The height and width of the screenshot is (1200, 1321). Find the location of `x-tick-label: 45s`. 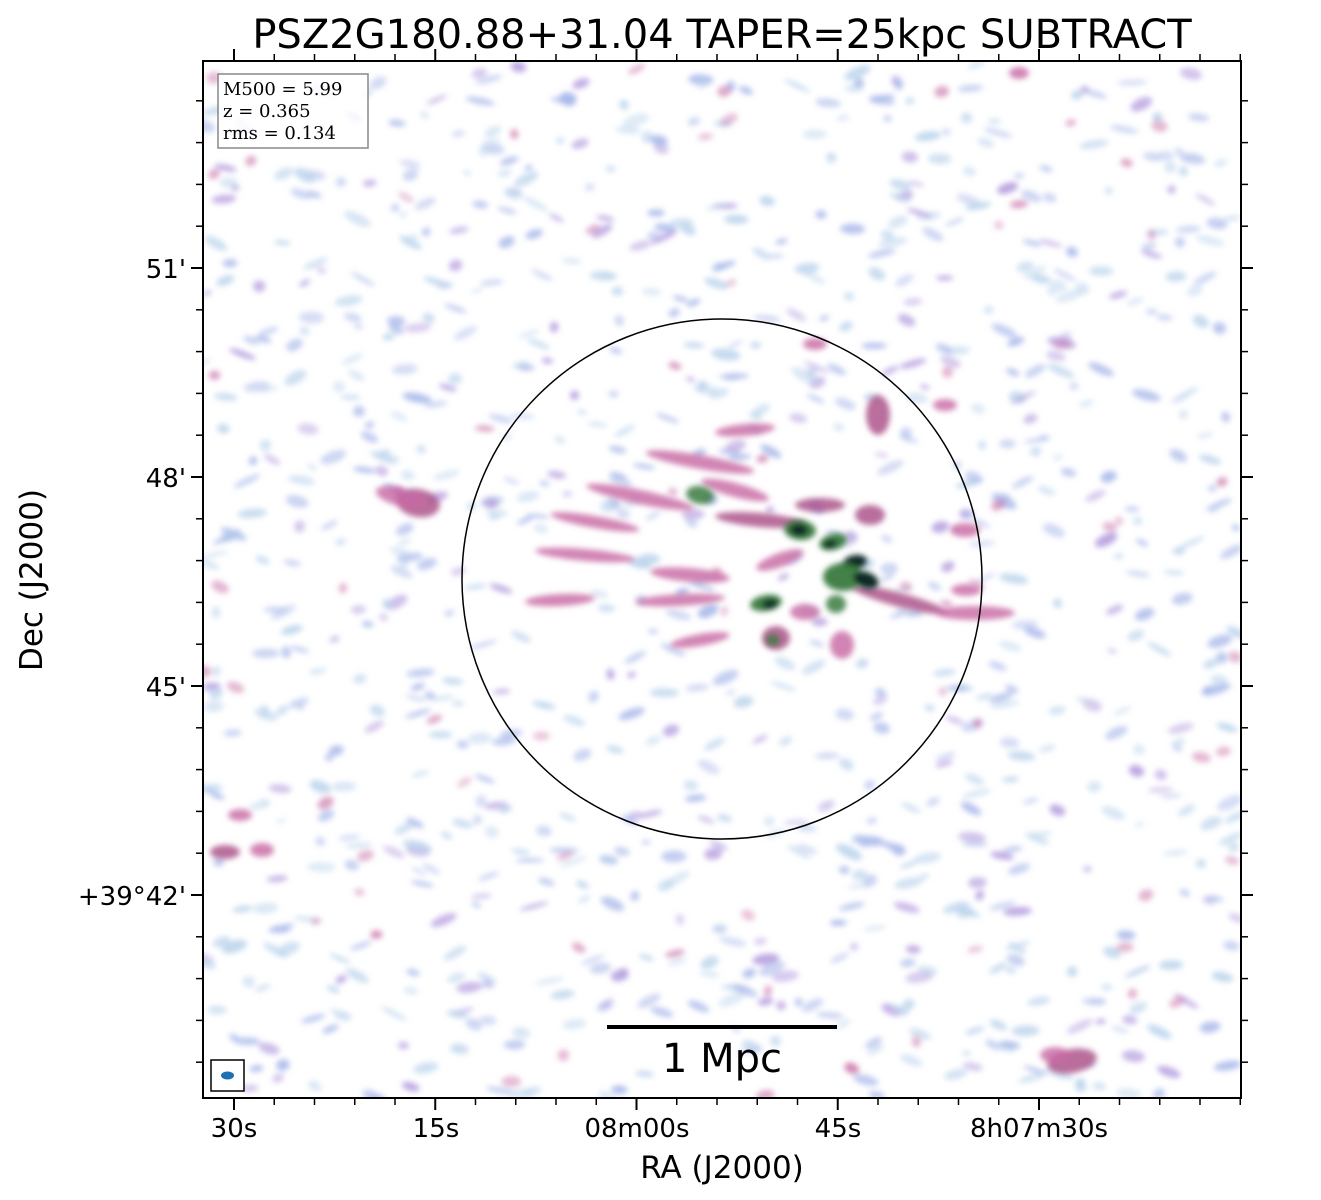

x-tick-label: 45s is located at coordinates (838, 1129).